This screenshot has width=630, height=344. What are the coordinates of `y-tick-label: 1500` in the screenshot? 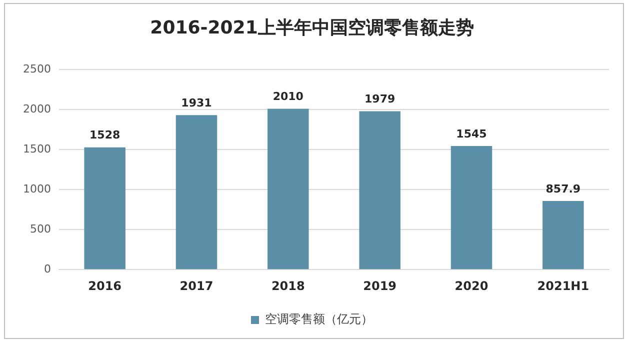 It's located at (36, 149).